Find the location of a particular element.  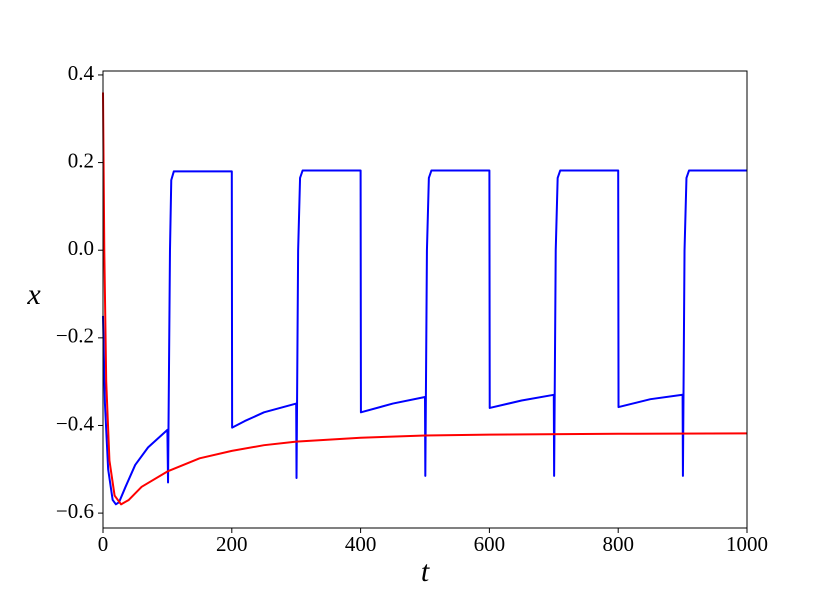

x-tick-label: 1000 is located at coordinates (747, 544).